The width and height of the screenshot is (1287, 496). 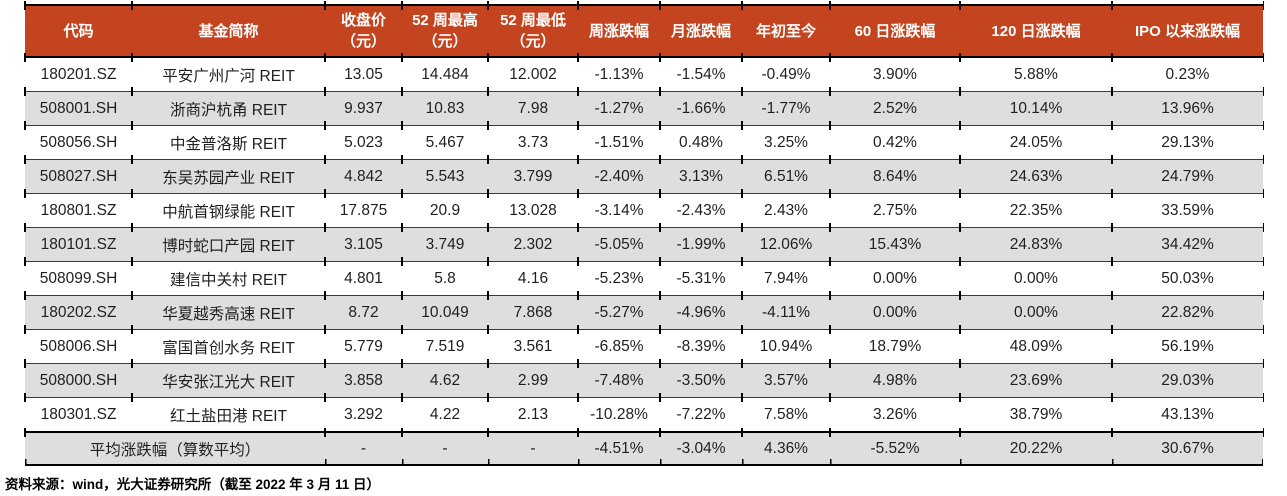 What do you see at coordinates (618, 310) in the screenshot?
I see `week-change-cell: -5.27%` at bounding box center [618, 310].